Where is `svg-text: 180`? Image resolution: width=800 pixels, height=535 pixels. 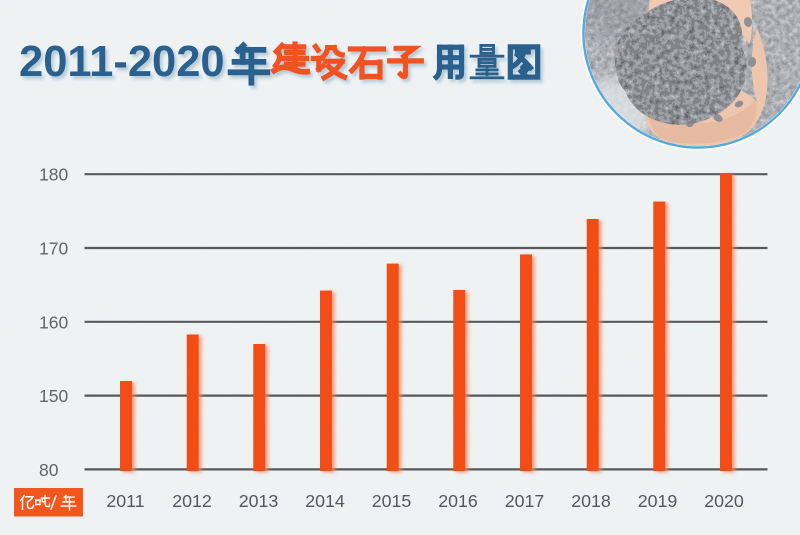
svg-text: 180 is located at coordinates (53, 175).